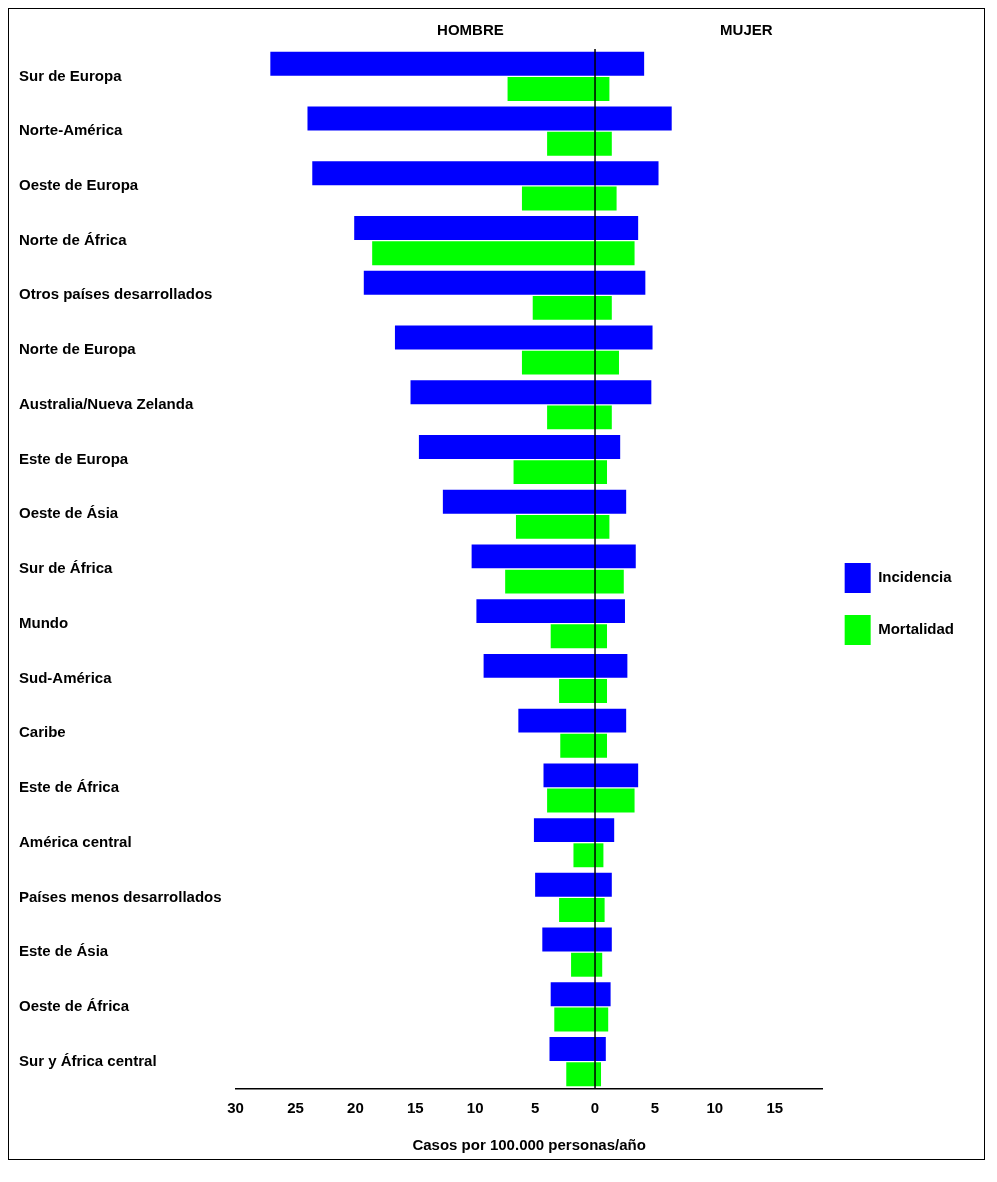  What do you see at coordinates (106, 403) in the screenshot?
I see `y-tick-label: Australia/Nueva Zelanda` at bounding box center [106, 403].